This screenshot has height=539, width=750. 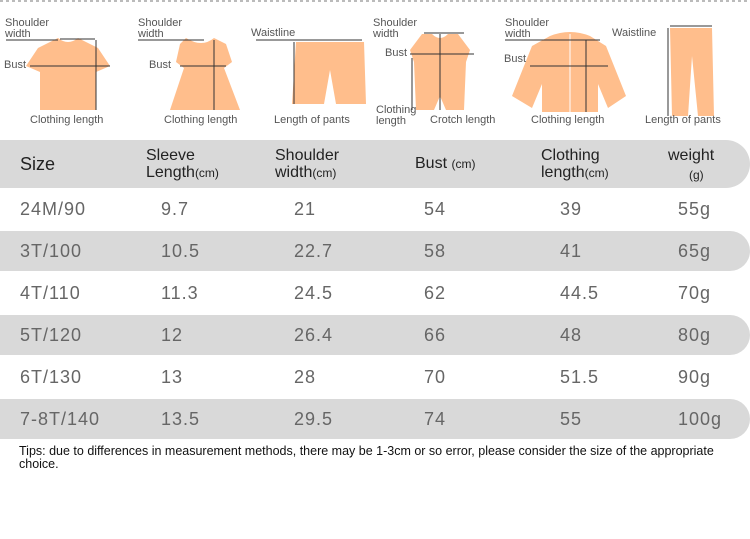 I want to click on cell-sleeve: 12, so click(x=172, y=335).